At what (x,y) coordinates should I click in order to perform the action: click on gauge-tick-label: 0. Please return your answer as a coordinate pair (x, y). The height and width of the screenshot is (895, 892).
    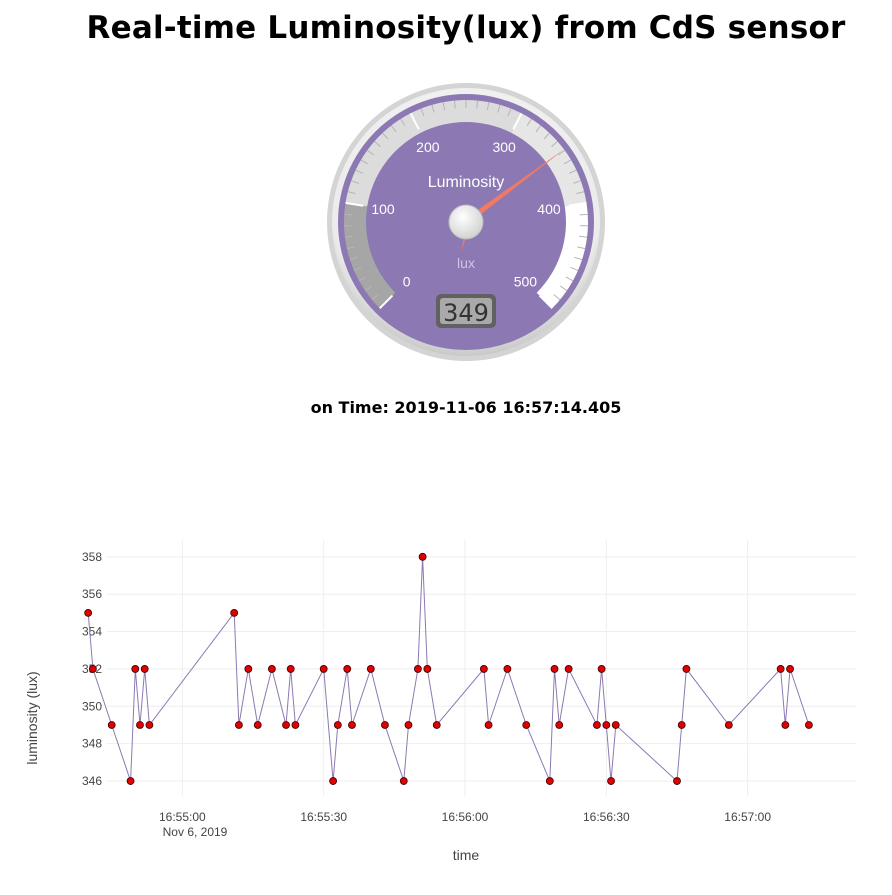
    Looking at the image, I should click on (407, 281).